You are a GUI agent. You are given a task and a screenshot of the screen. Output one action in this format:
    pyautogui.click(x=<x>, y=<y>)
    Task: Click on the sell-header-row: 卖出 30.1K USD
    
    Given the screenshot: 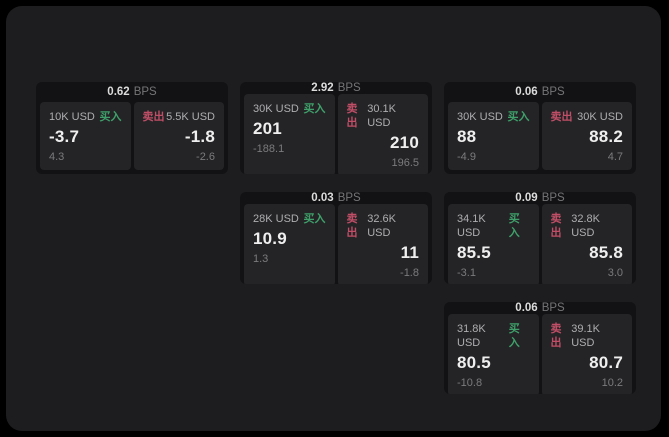 What is the action you would take?
    pyautogui.click(x=383, y=116)
    